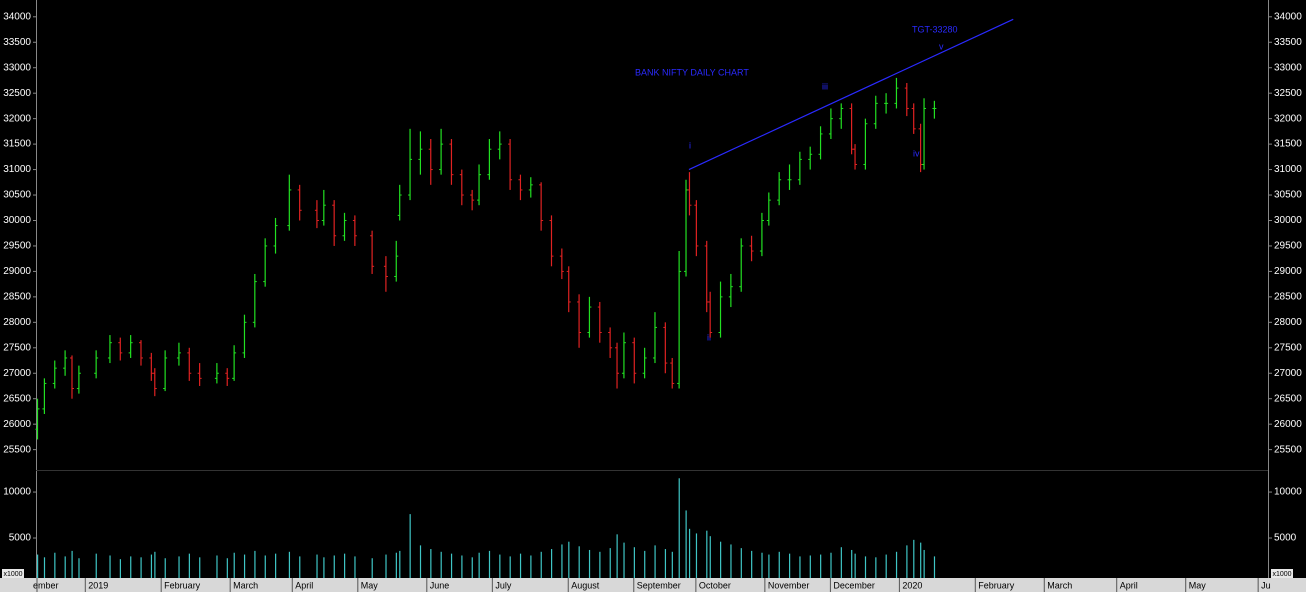 This screenshot has height=592, width=1306. I want to click on x-tick-label: Ju, so click(1266, 585).